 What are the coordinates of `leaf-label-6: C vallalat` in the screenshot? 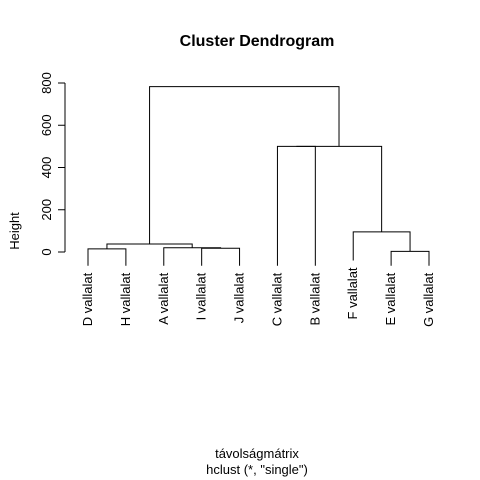 It's located at (276, 299).